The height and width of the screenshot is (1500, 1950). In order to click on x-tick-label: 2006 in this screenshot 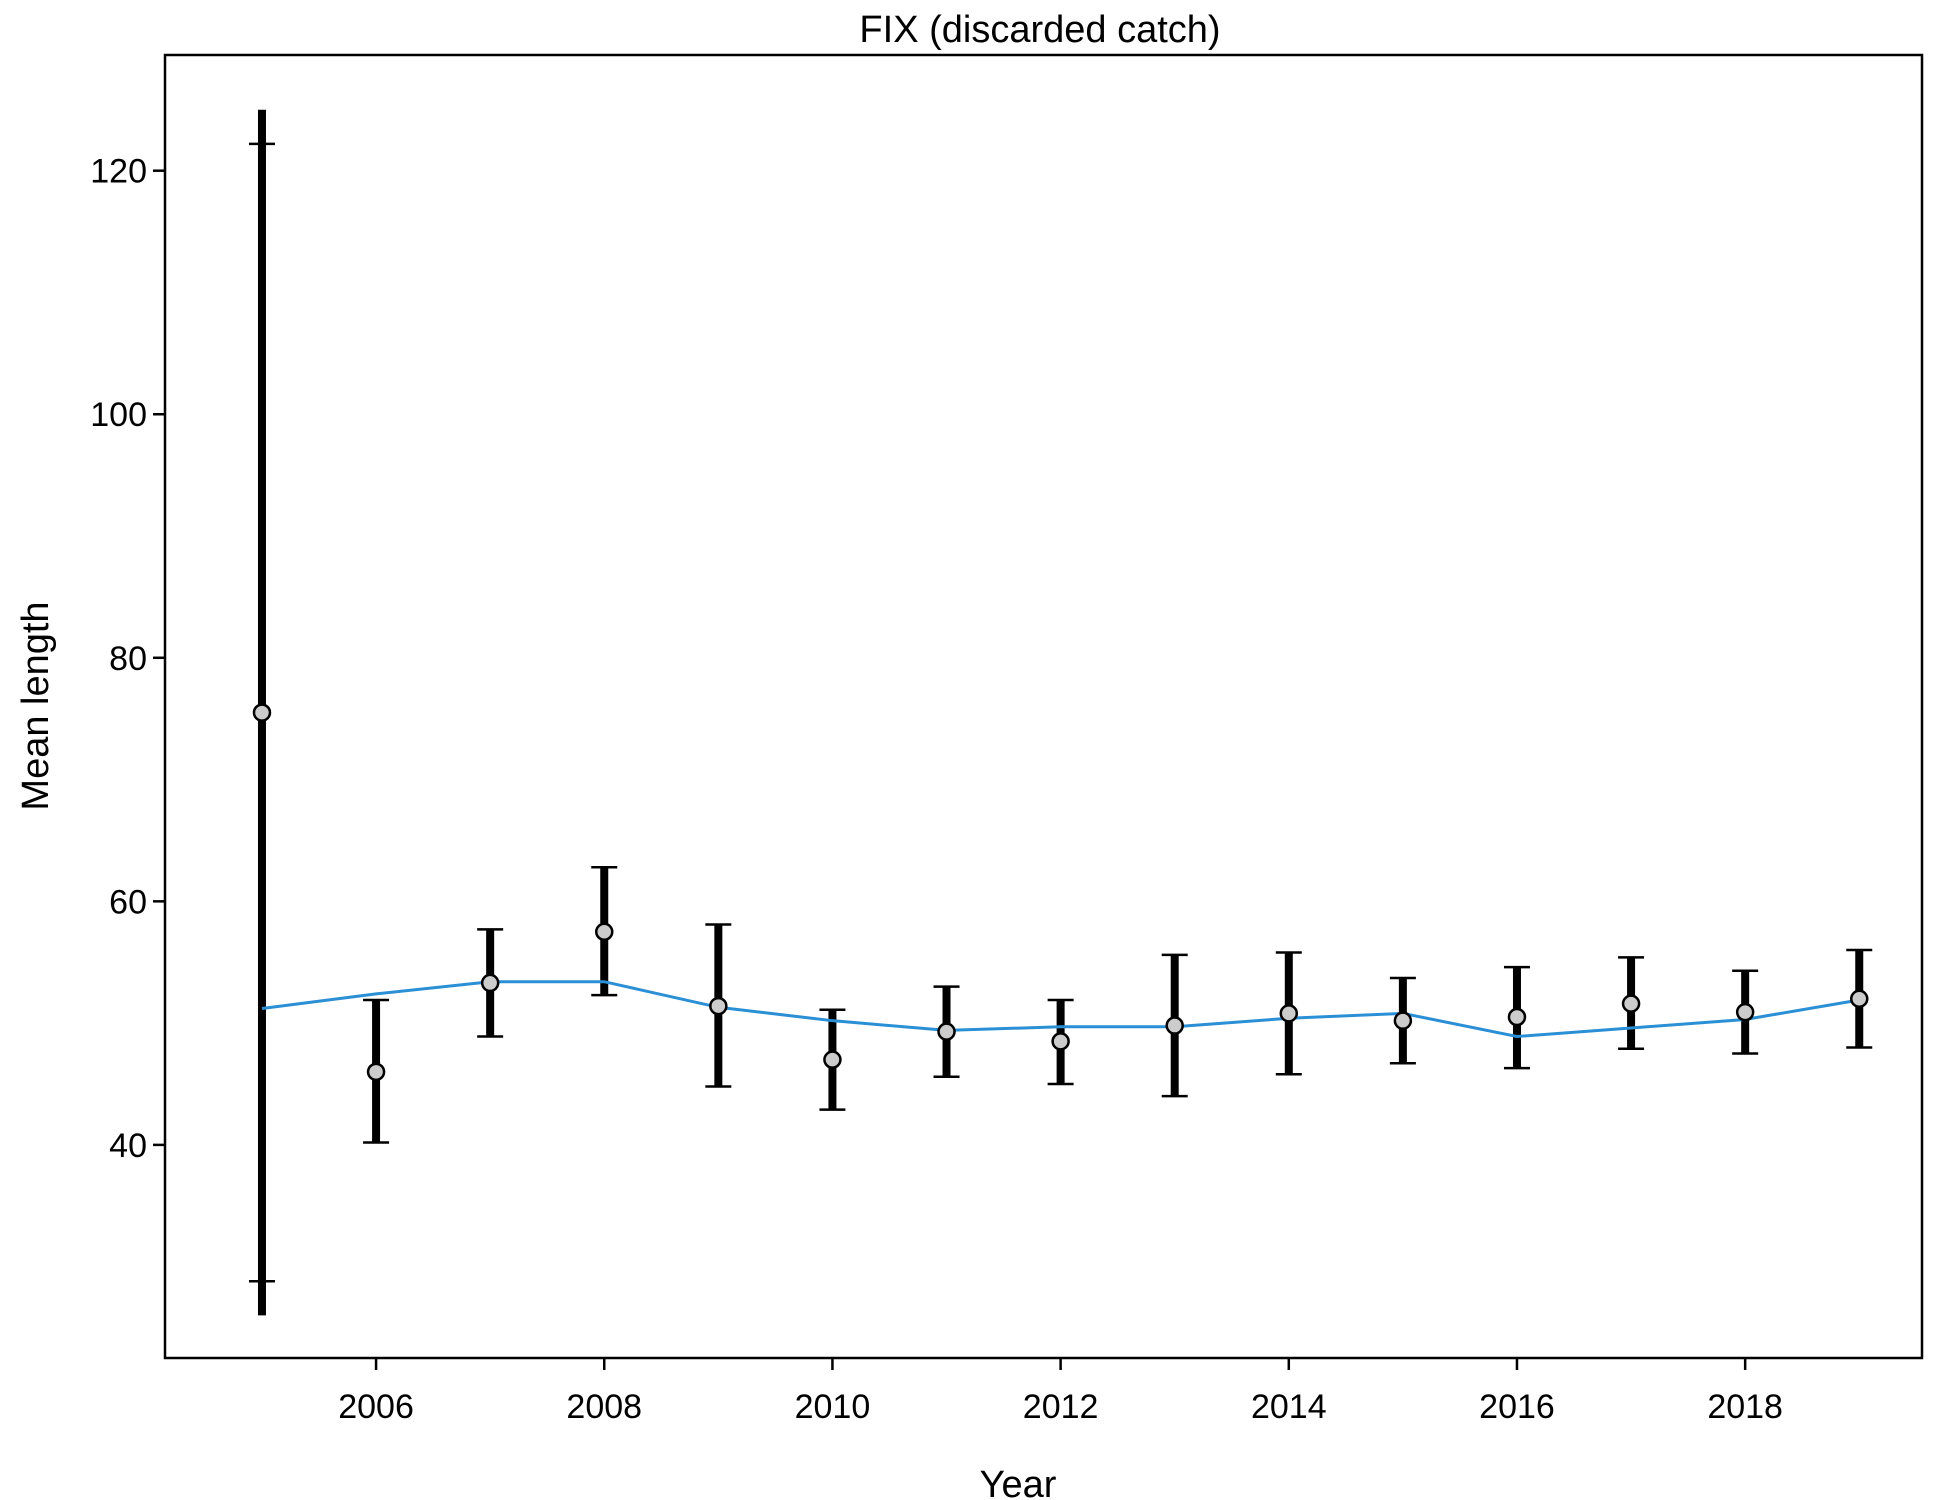, I will do `click(376, 1407)`.